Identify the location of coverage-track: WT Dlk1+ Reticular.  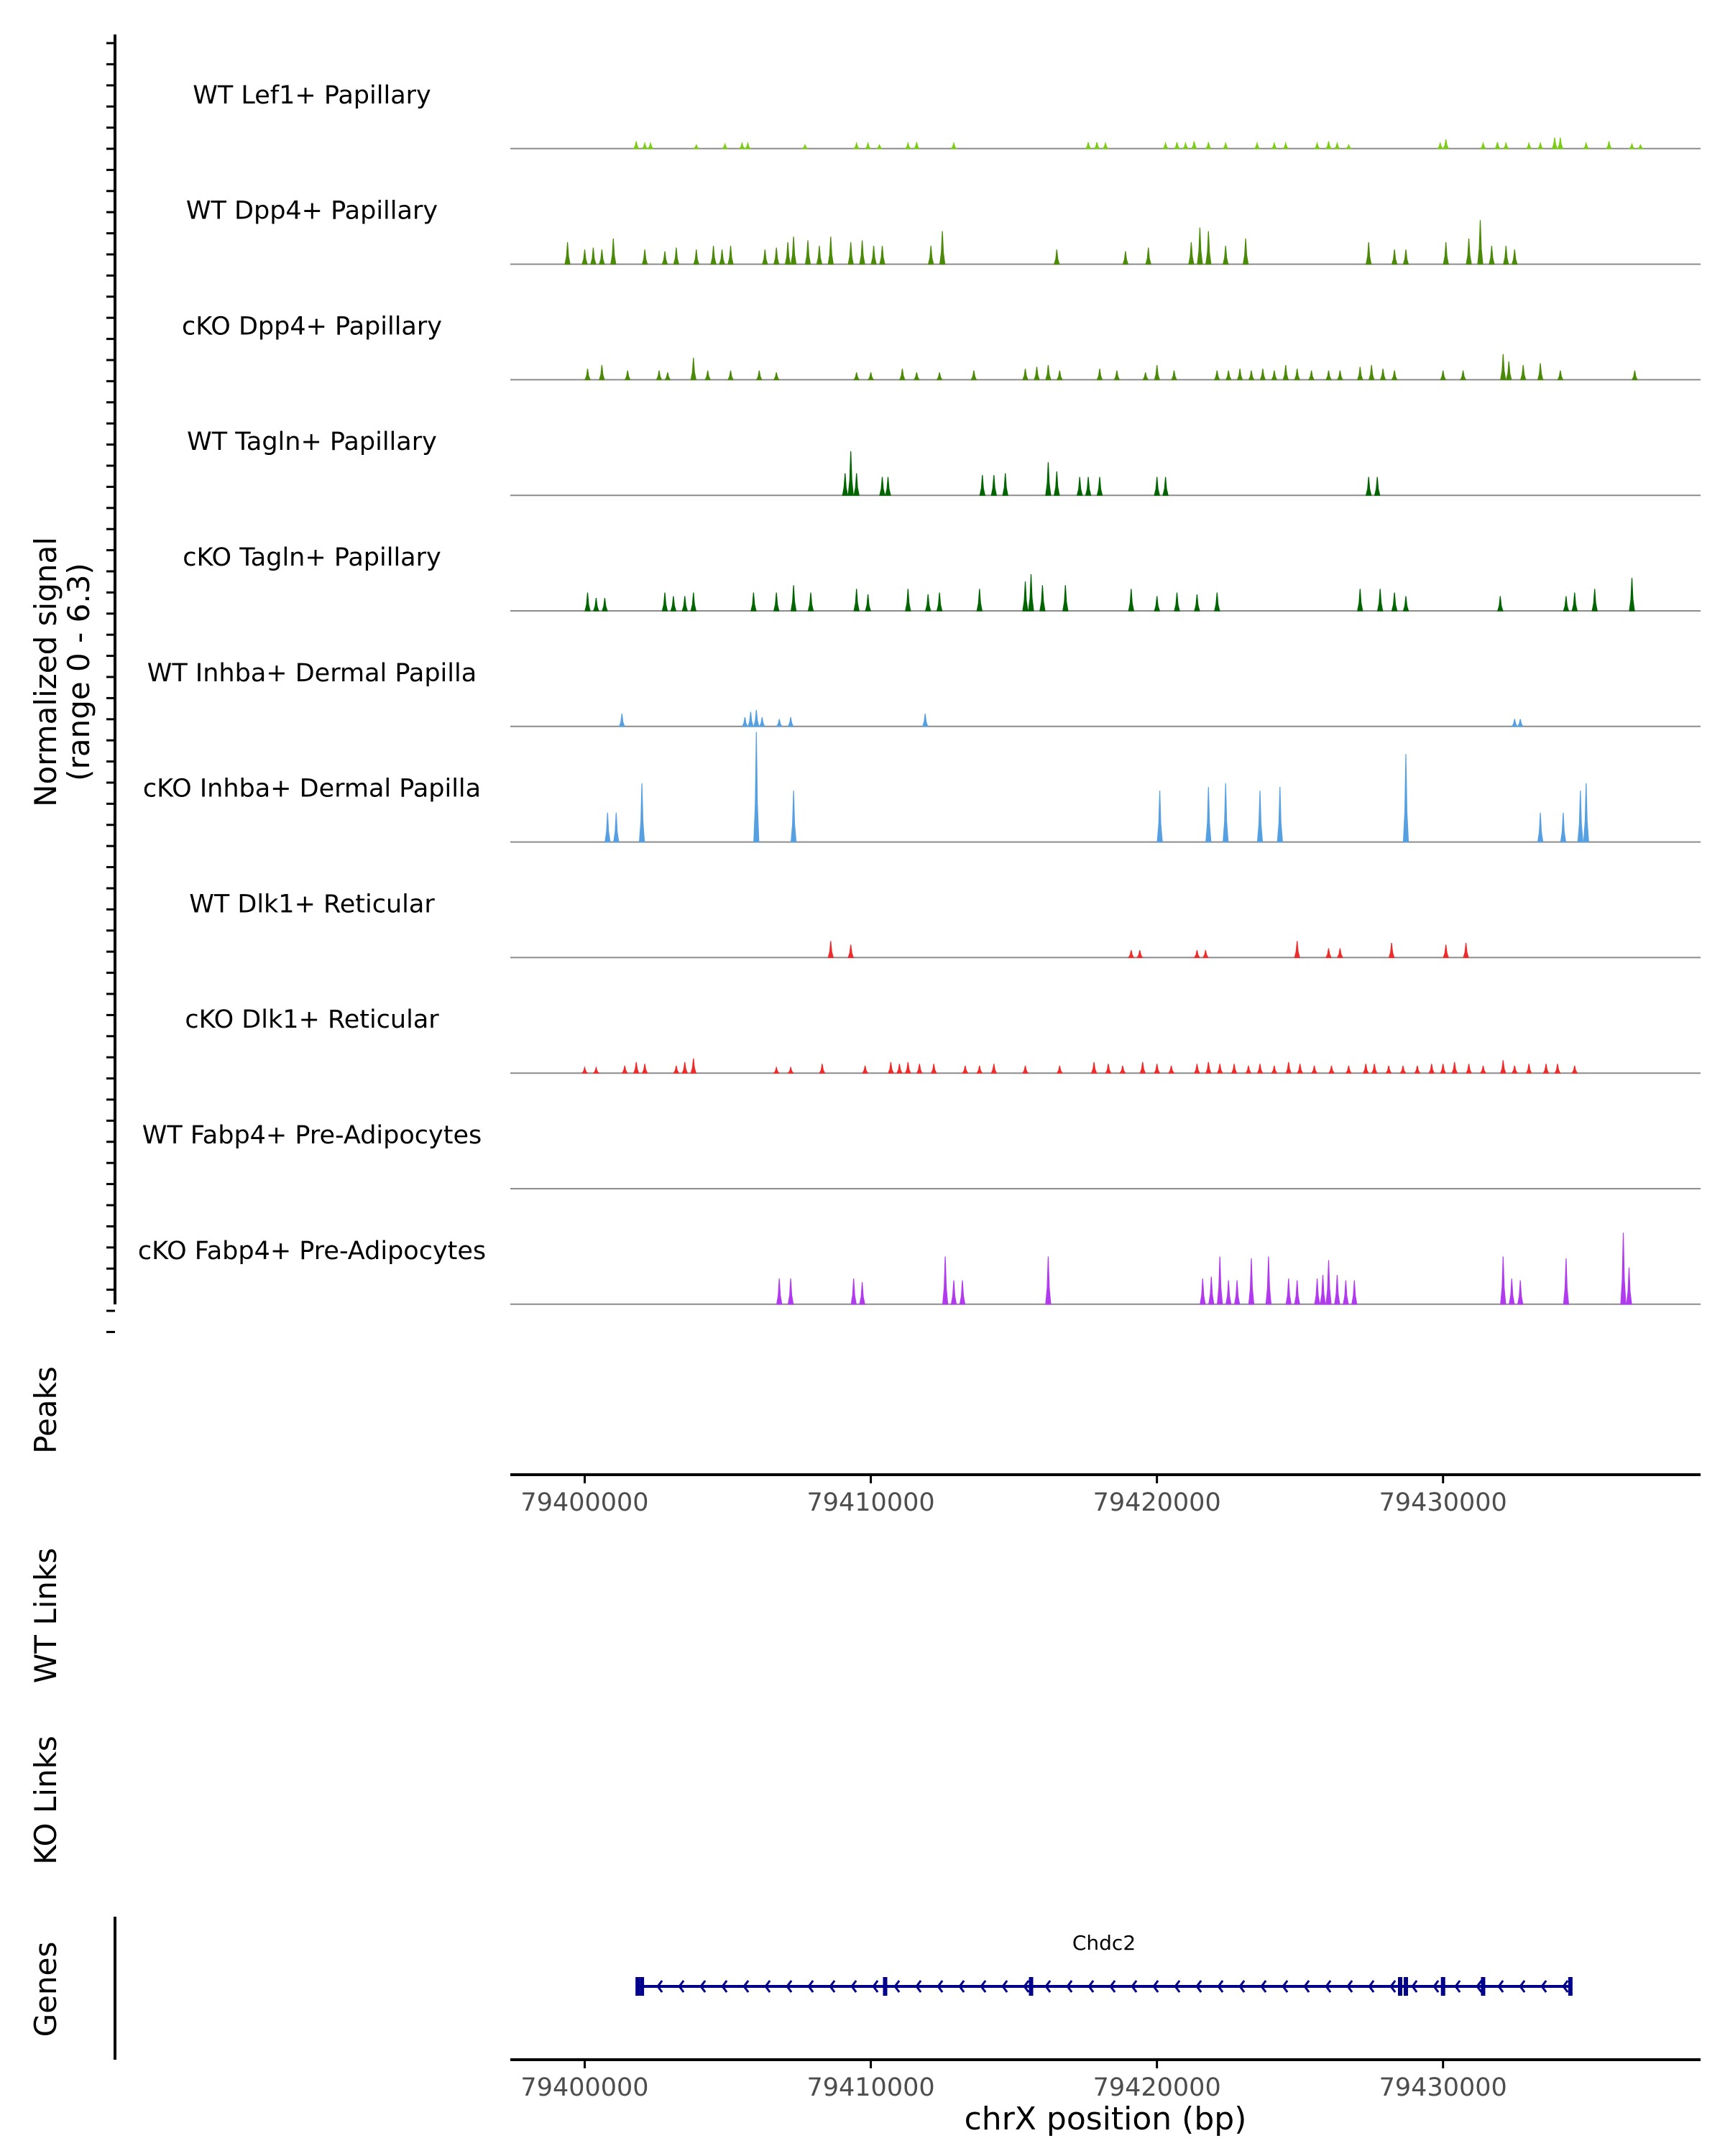
(945, 924).